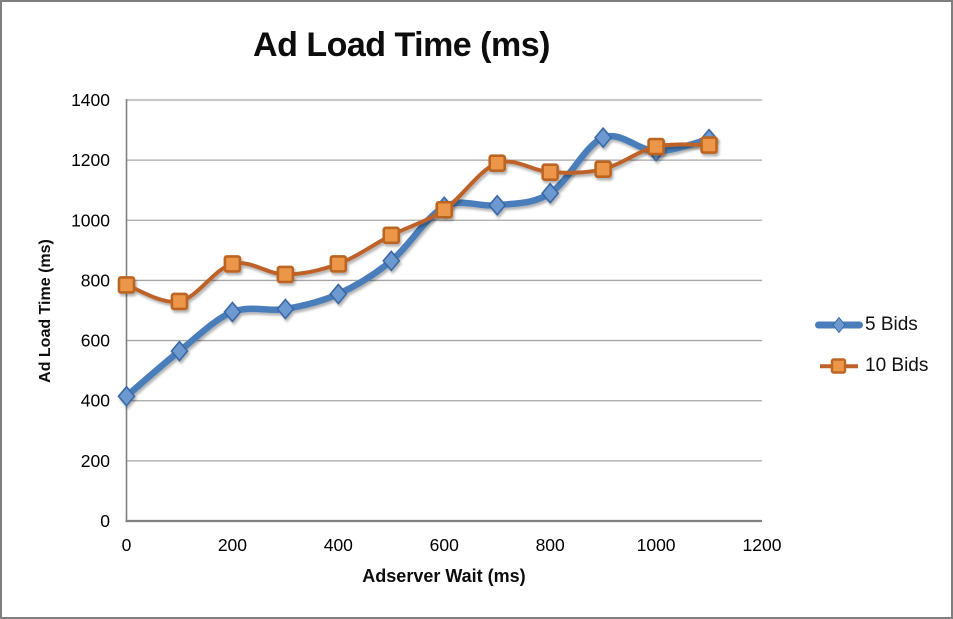 The width and height of the screenshot is (953, 619). Describe the element at coordinates (90, 220) in the screenshot. I see `y-tick-label-1000: 1000` at that location.